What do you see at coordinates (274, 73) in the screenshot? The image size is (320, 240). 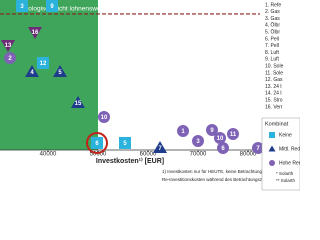 I see `legend-list-item: 11. Sole` at bounding box center [274, 73].